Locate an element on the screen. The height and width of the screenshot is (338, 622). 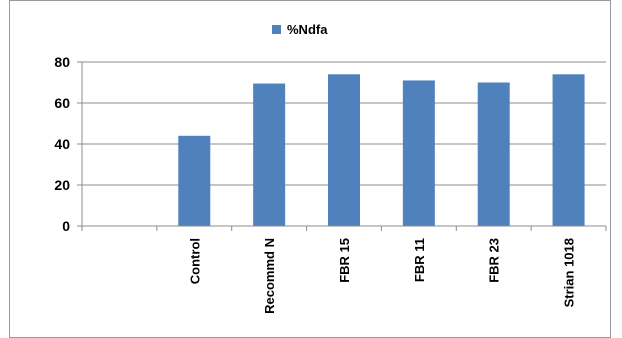
y-tick-label: 80 is located at coordinates (62, 62).